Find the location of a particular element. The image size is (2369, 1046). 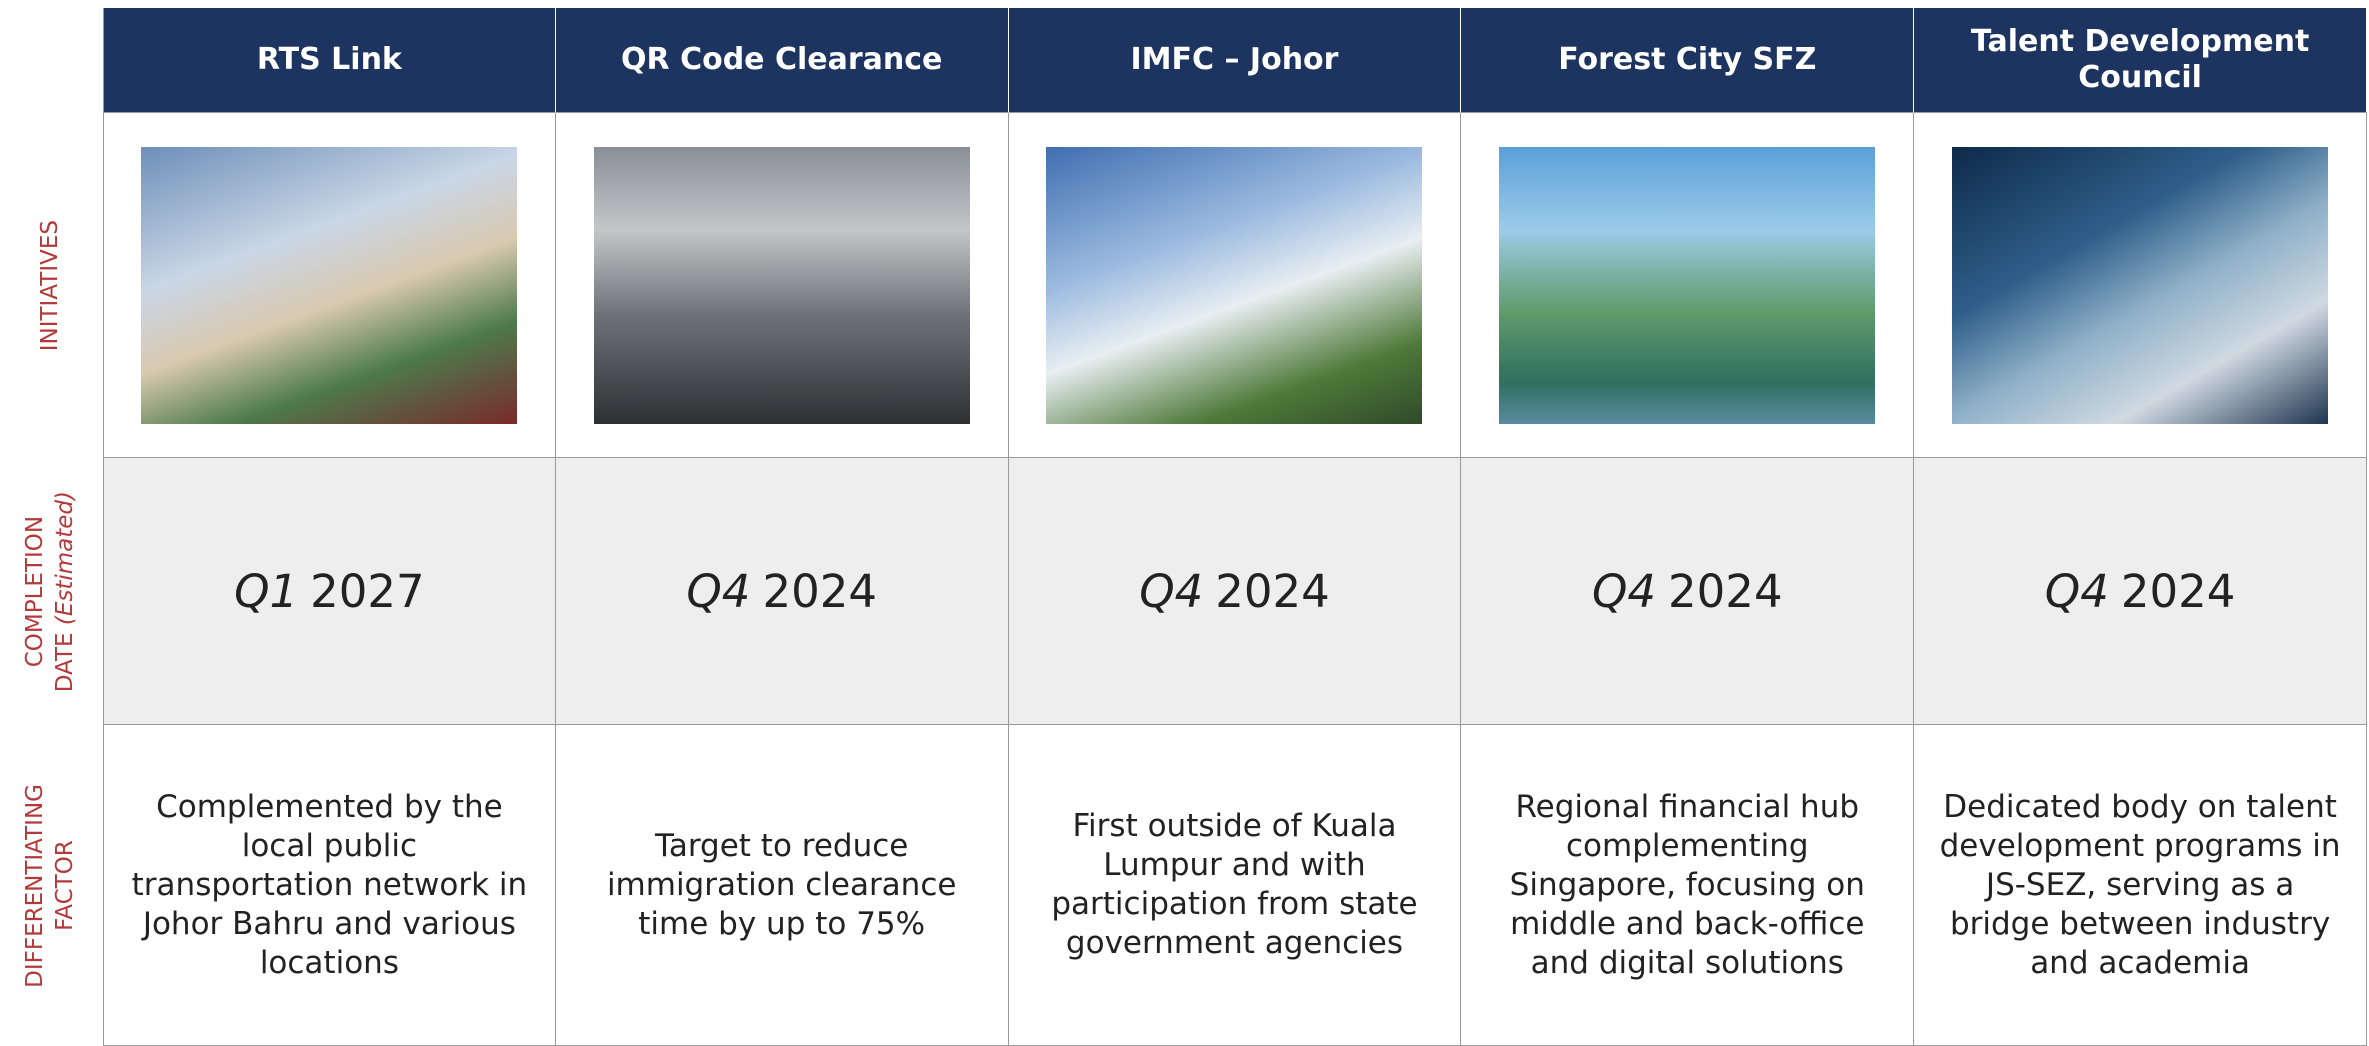

description-line: Johor Bahru and various is located at coordinates (329, 923).